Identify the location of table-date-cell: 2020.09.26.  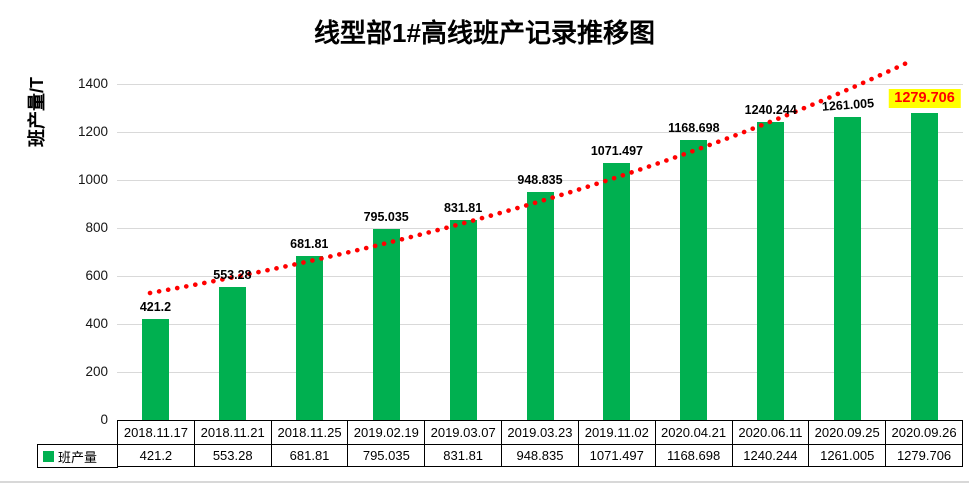
(924, 432).